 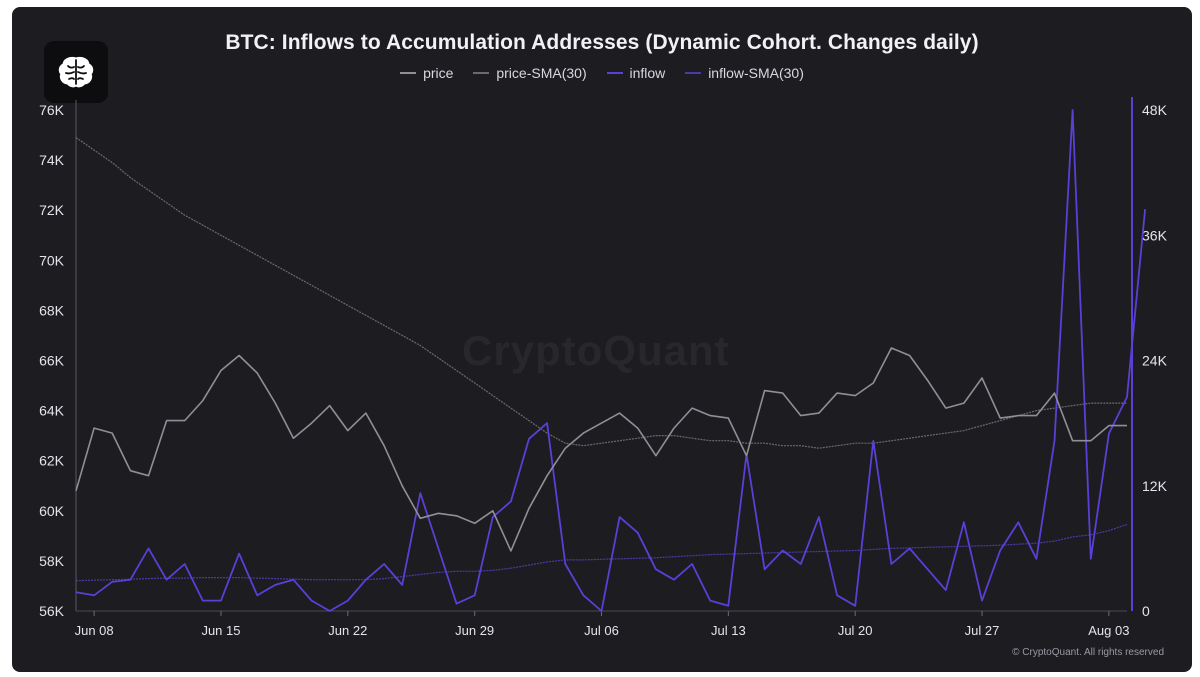 What do you see at coordinates (855, 630) in the screenshot?
I see `x-tick-label: Jul 20` at bounding box center [855, 630].